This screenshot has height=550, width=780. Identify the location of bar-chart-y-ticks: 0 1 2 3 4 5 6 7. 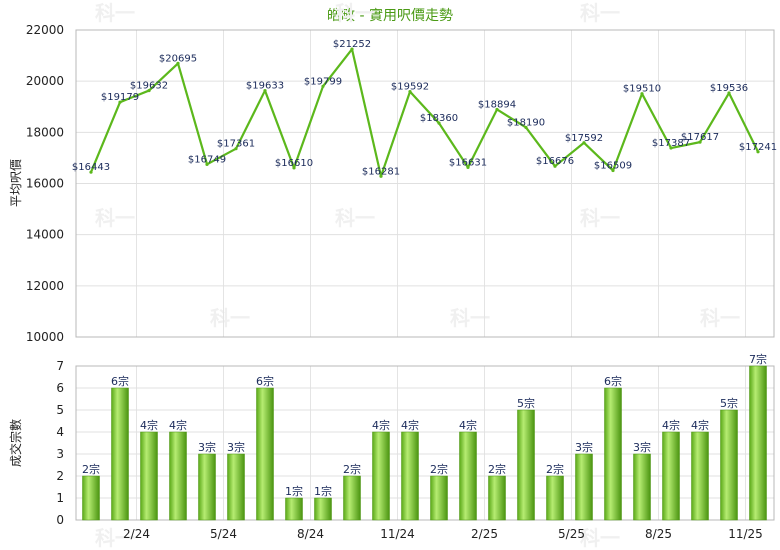
(60, 443).